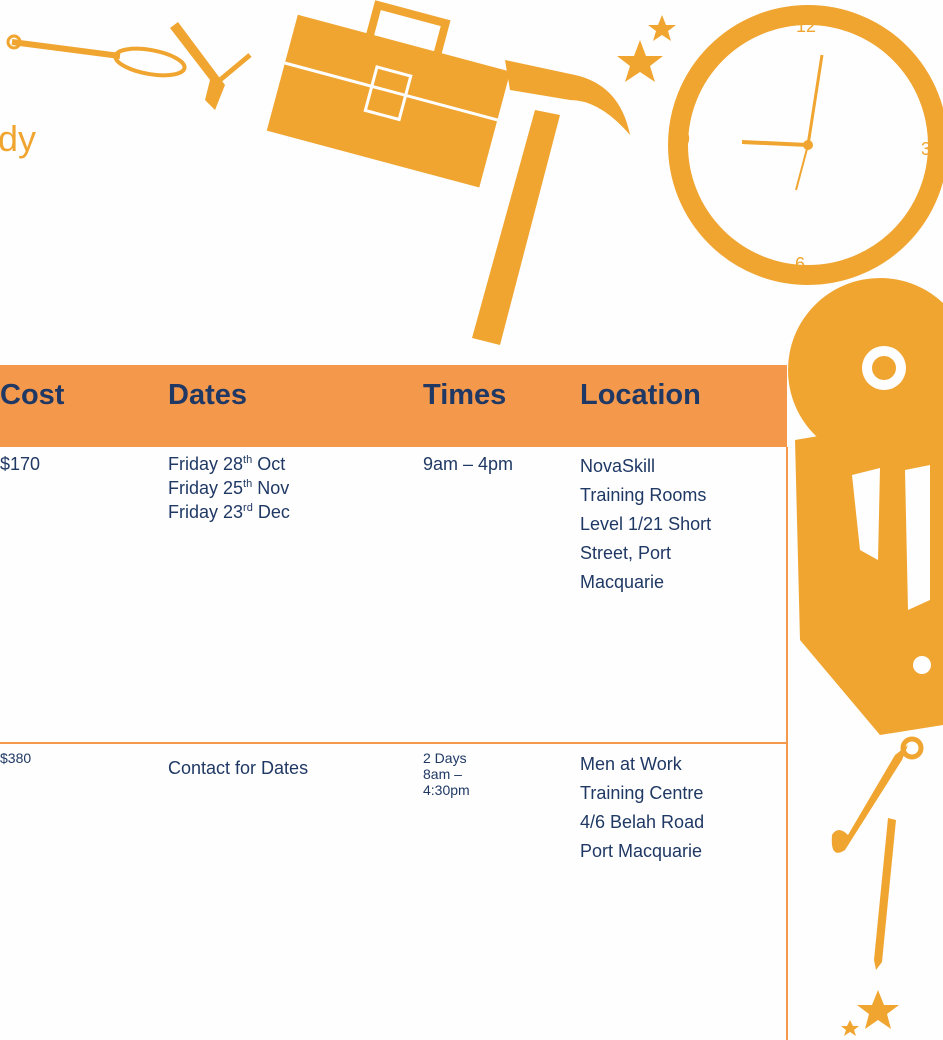 The height and width of the screenshot is (1040, 943). I want to click on date-text: Oct, so click(269, 464).